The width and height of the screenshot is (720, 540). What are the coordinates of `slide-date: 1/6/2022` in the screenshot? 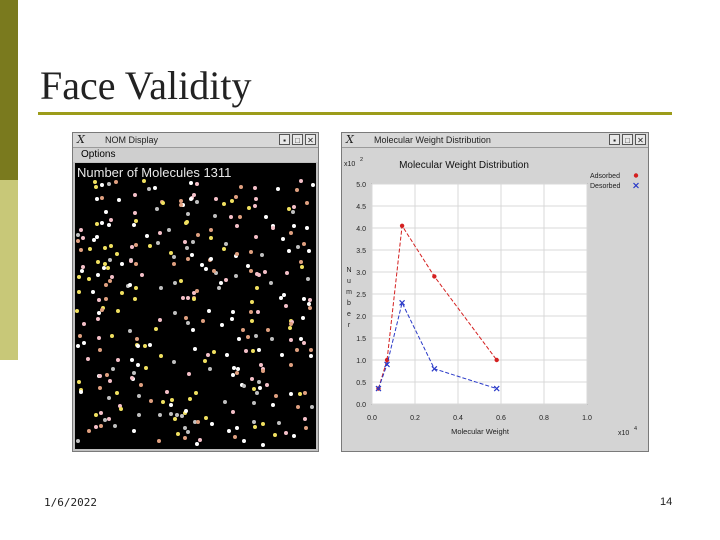 It's located at (70, 502).